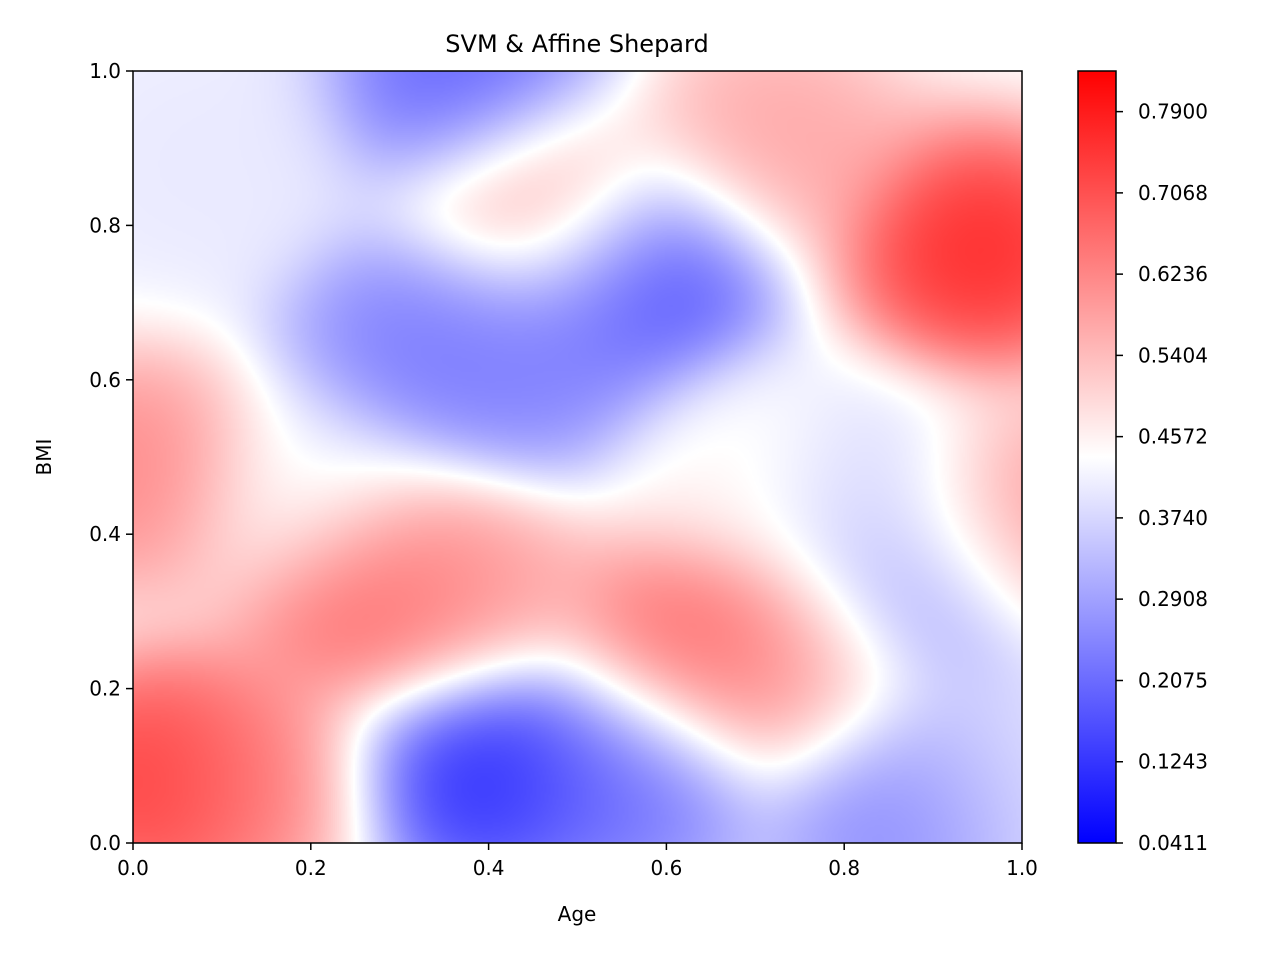  I want to click on colorbar-tick-label: 0.0411, so click(1173, 843).